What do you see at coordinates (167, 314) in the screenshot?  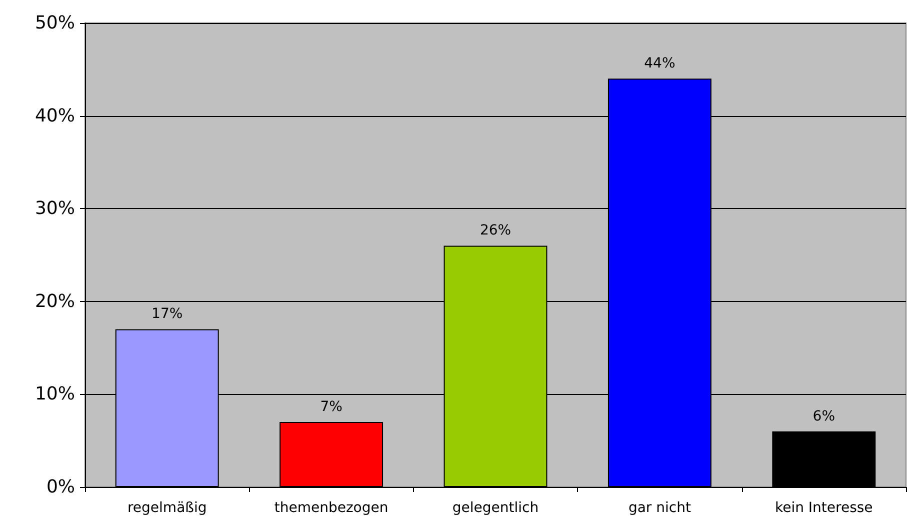 I see `data-label: 17%` at bounding box center [167, 314].